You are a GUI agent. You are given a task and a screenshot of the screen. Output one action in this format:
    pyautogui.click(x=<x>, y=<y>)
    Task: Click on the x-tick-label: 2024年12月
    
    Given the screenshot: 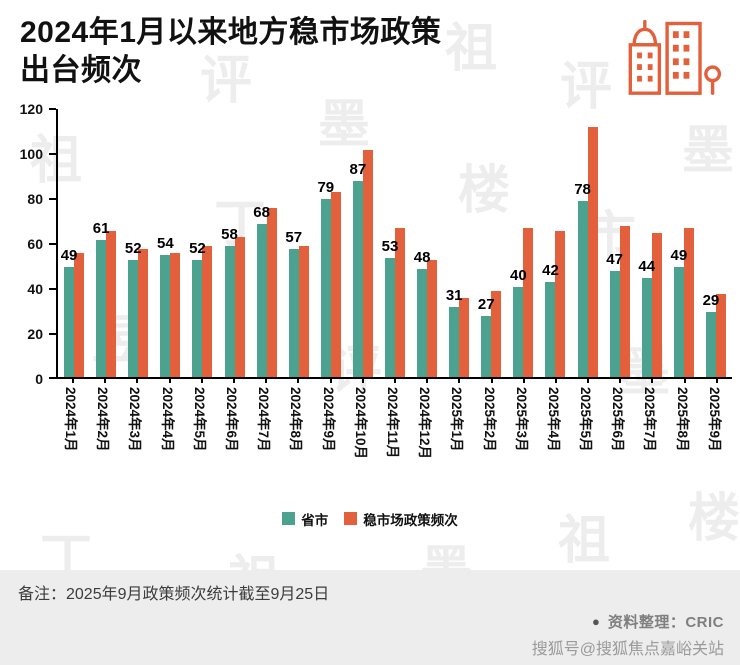 What is the action you would take?
    pyautogui.click(x=425, y=422)
    